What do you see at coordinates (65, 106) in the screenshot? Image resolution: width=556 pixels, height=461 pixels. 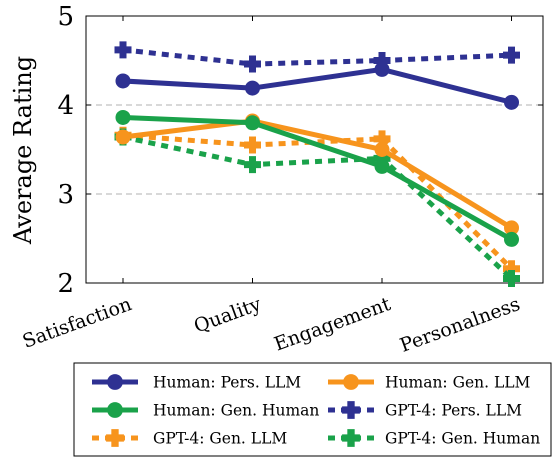 I see `y-tick-label: 4` at bounding box center [65, 106].